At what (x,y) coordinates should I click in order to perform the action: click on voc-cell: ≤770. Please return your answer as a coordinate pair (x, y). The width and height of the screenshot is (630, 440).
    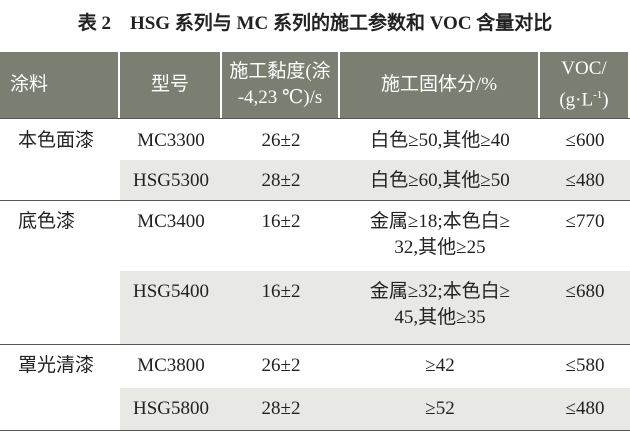
    Looking at the image, I should click on (585, 236).